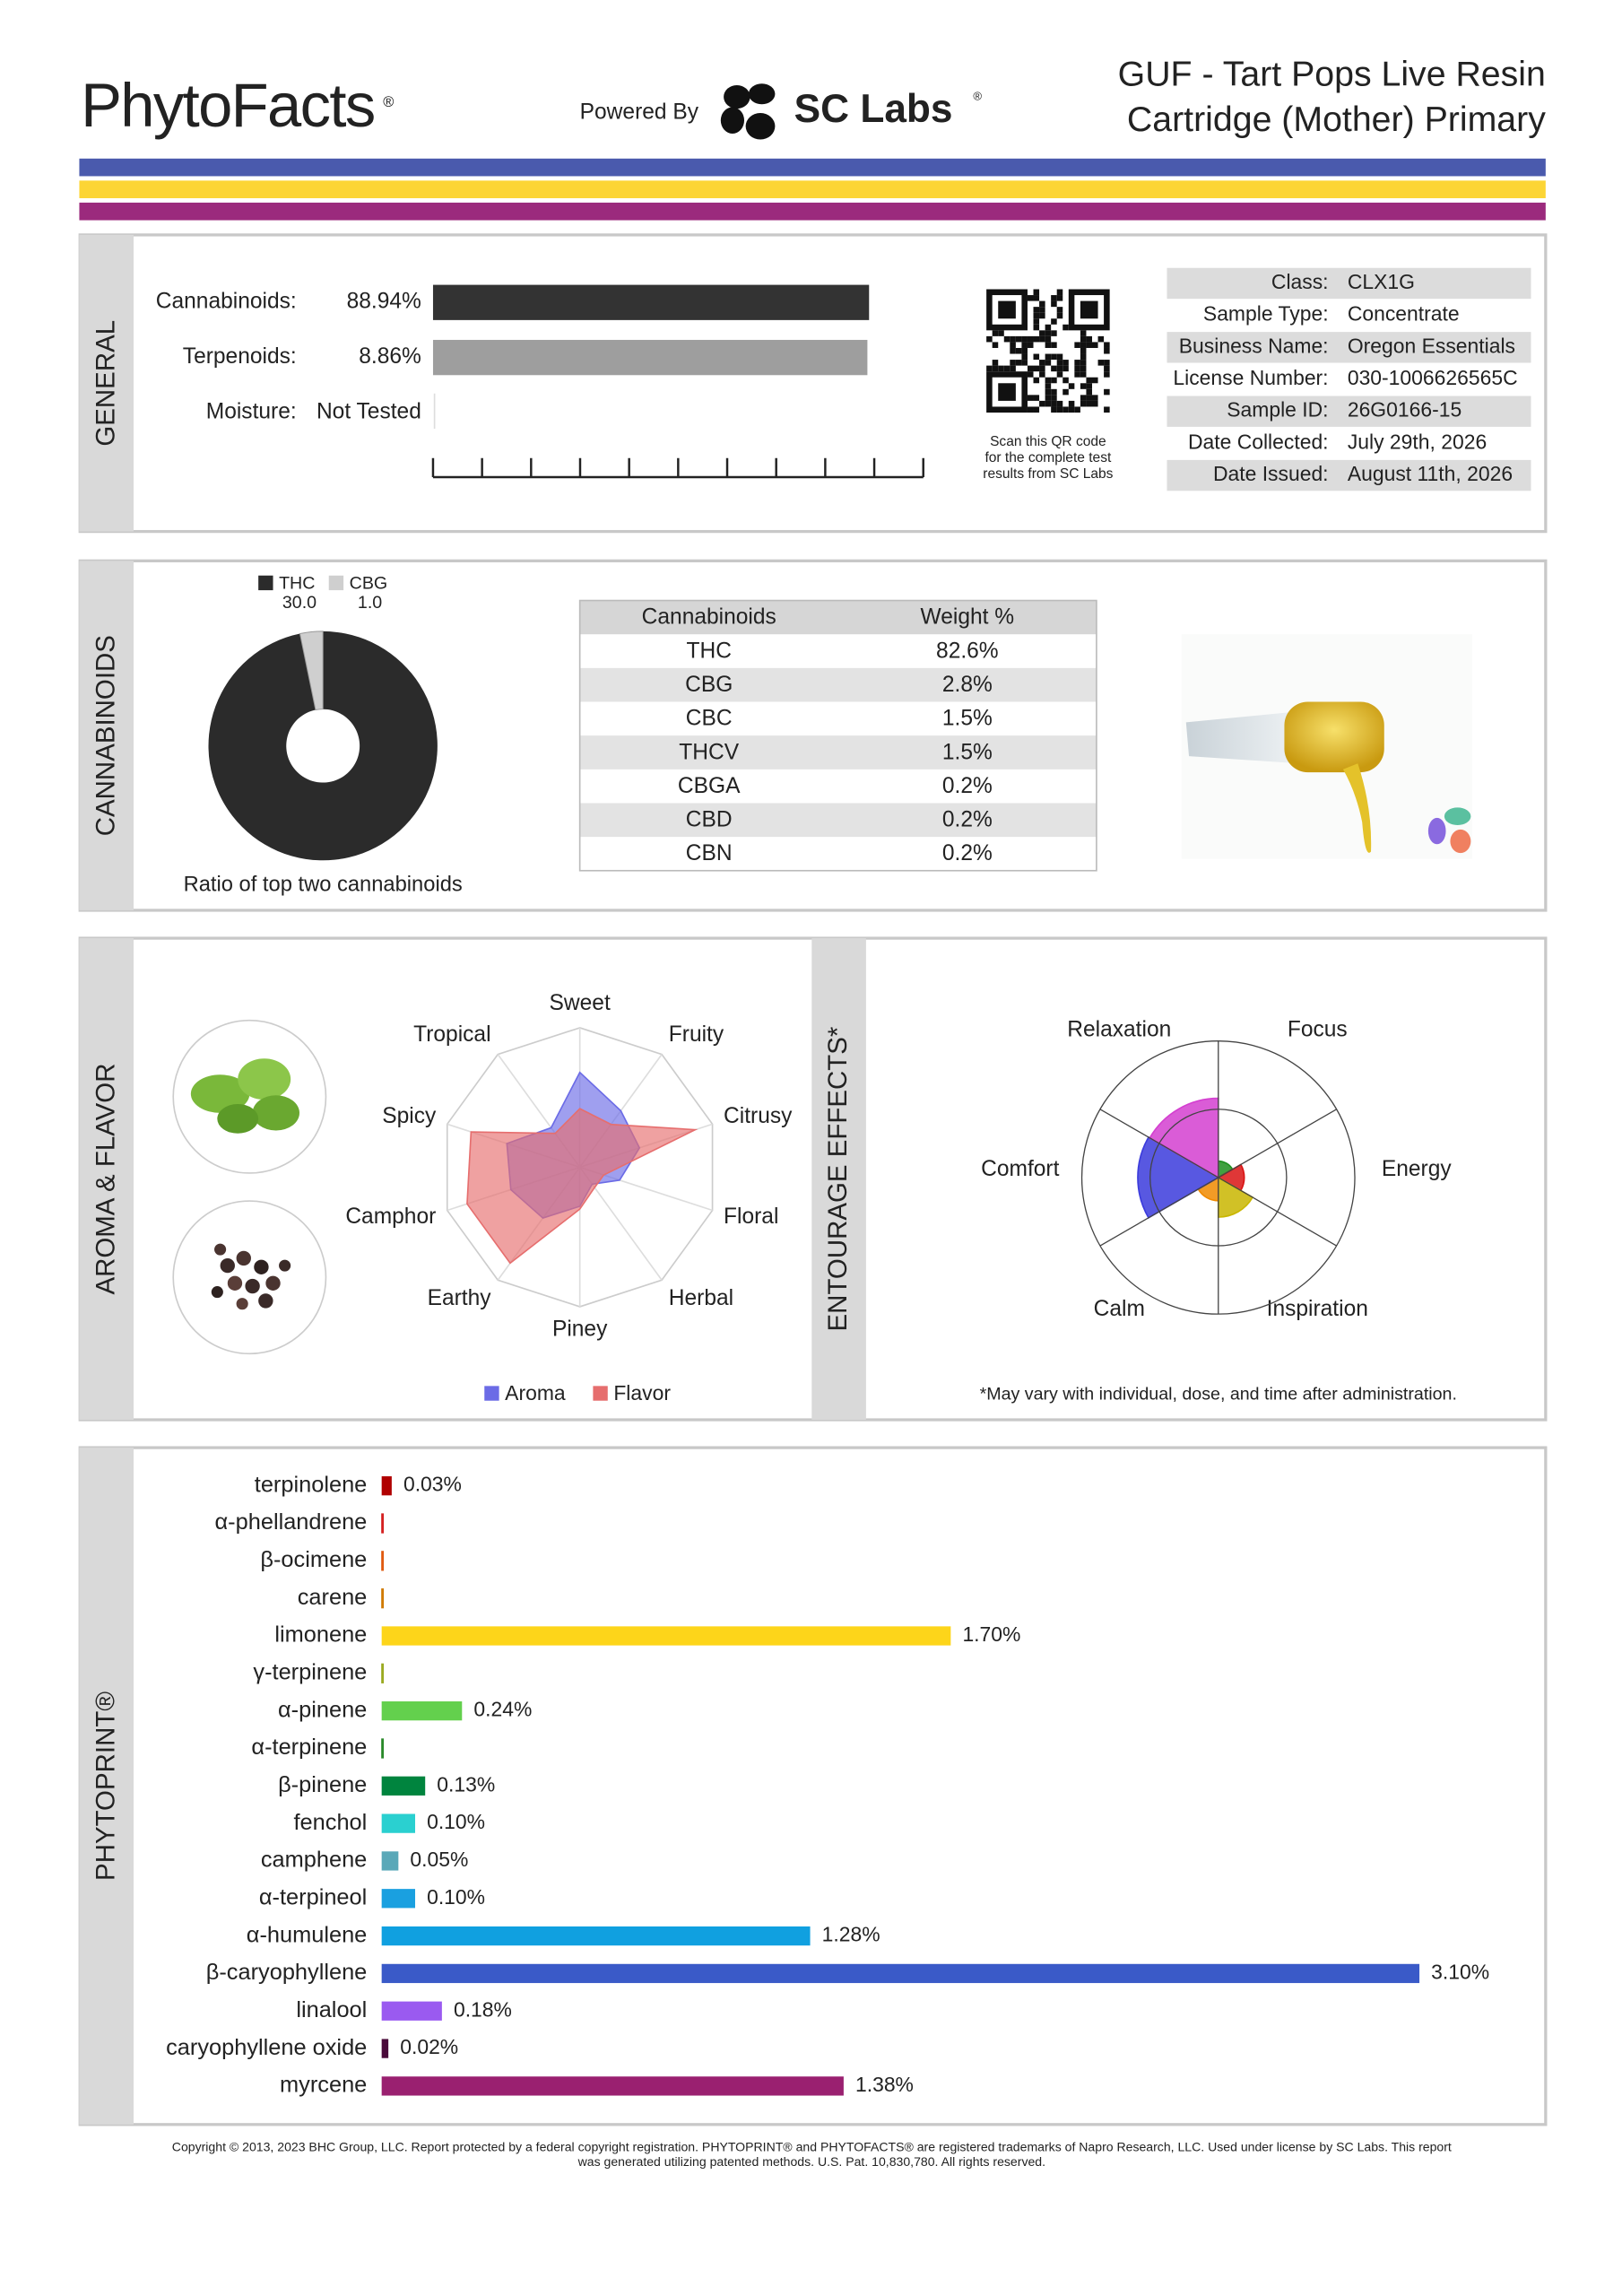 The image size is (1622, 2296). What do you see at coordinates (580, 1003) in the screenshot?
I see `axis-label: Sweet` at bounding box center [580, 1003].